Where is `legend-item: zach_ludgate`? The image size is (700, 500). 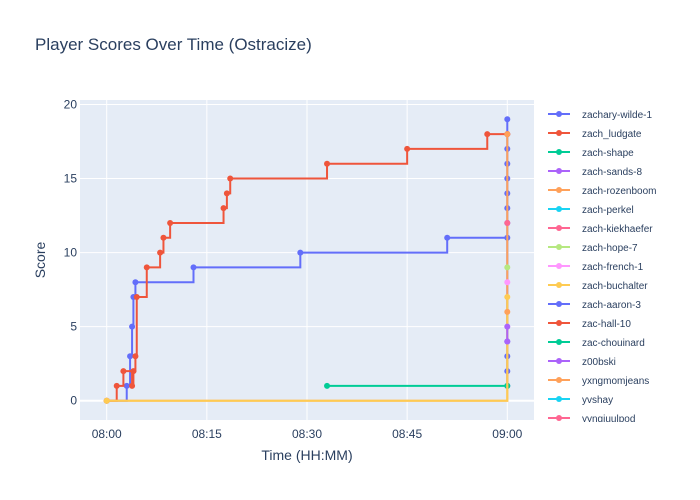 legend-item: zach_ludgate is located at coordinates (595, 134).